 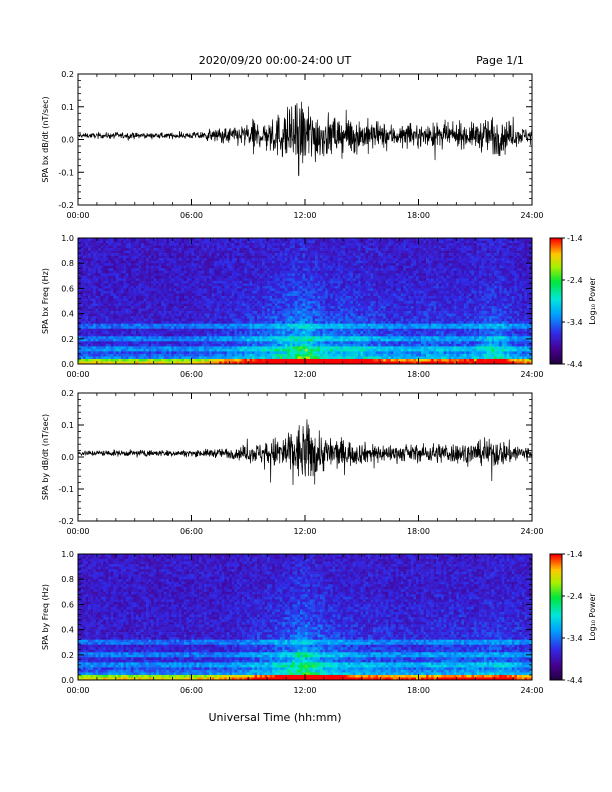 What do you see at coordinates (275, 60) in the screenshot?
I see `date-range-title: 2020/09/20 00:00-24:00 UT` at bounding box center [275, 60].